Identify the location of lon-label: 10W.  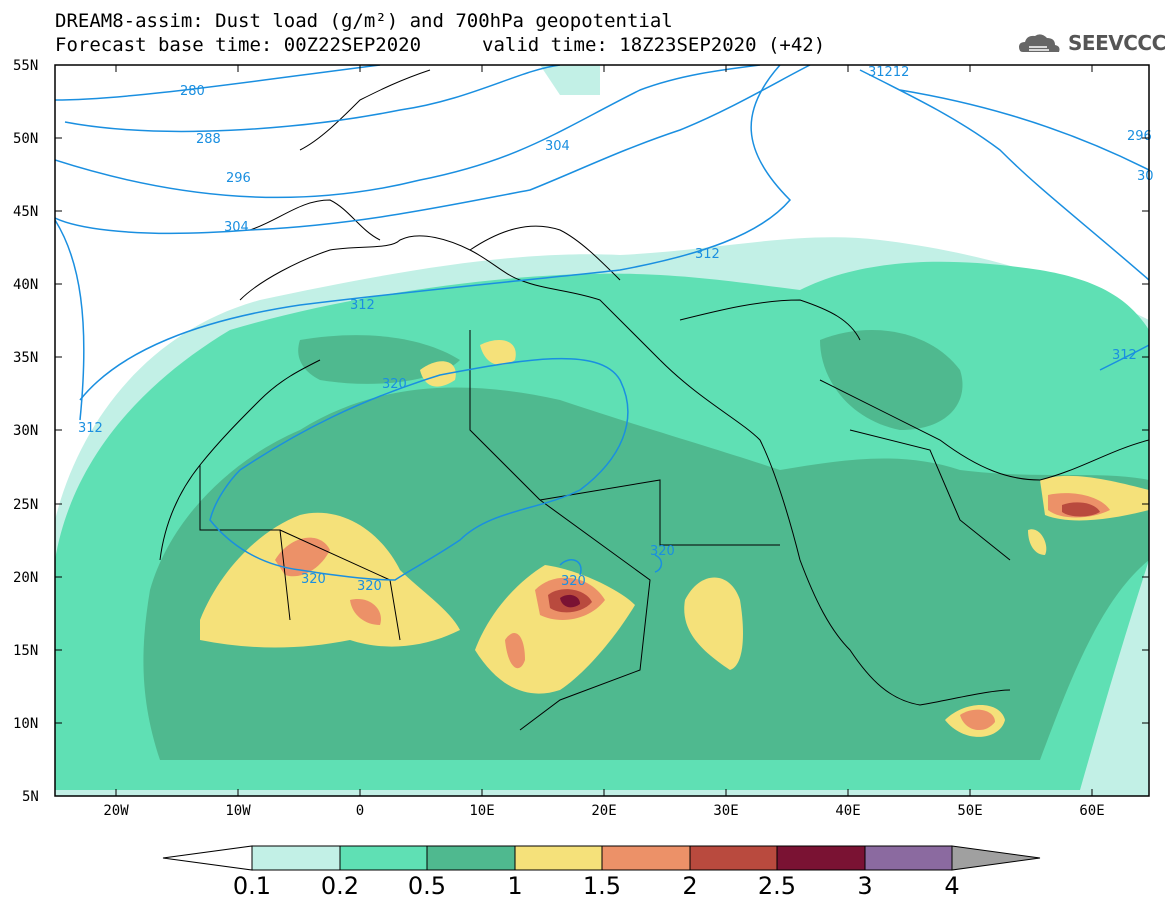
(238, 811).